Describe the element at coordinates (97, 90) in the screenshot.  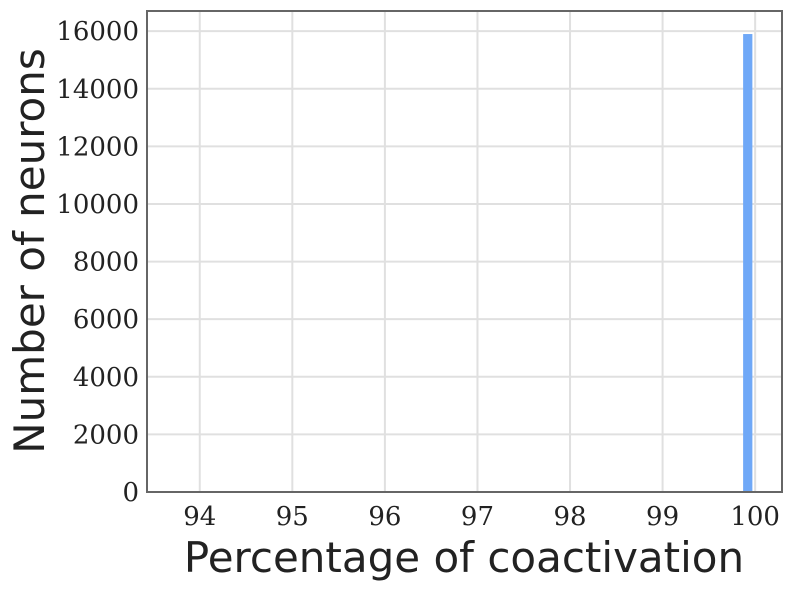
I see `y-tick-label: 14000` at that location.